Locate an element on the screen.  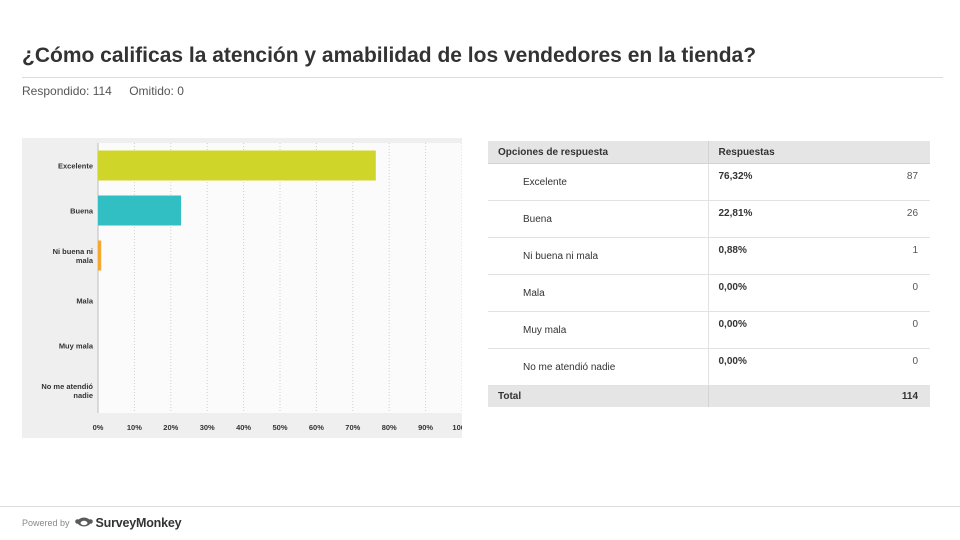
row-option: Excelente is located at coordinates (598, 182).